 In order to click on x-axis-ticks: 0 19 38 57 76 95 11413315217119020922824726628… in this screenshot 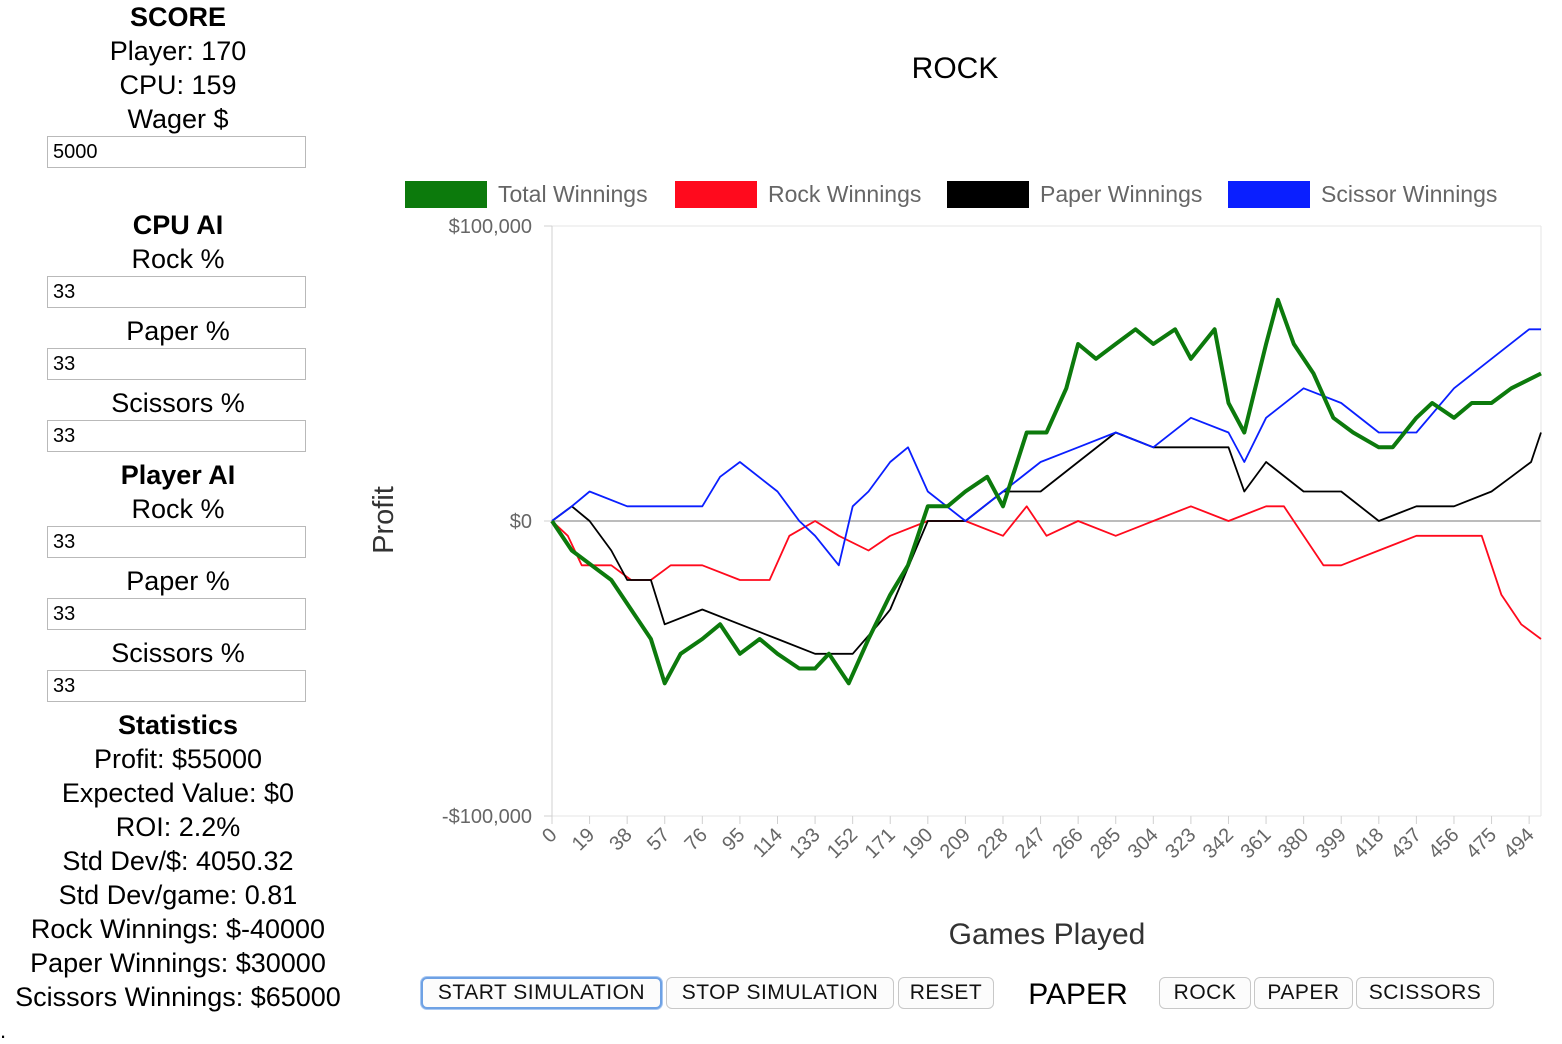, I will do `click(1038, 839)`.